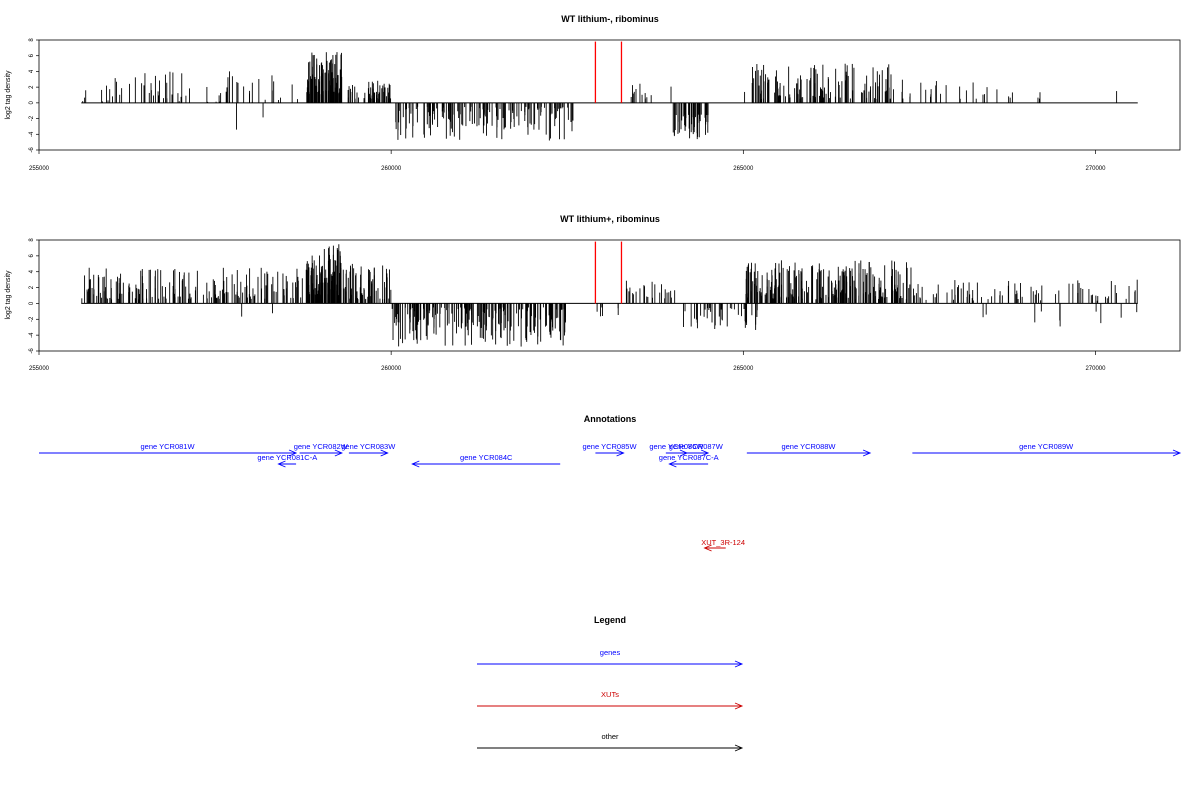 This screenshot has height=800, width=1200. What do you see at coordinates (610, 652) in the screenshot?
I see `legend-label: genes` at bounding box center [610, 652].